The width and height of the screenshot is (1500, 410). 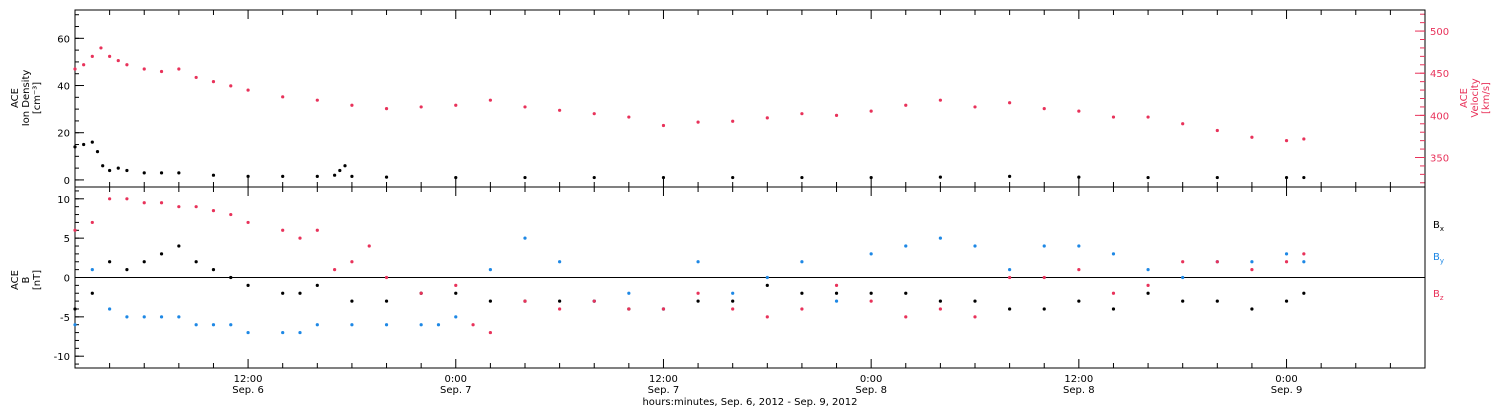 What do you see at coordinates (26, 98) in the screenshot?
I see `density-axis-label: ACE Ion Density [cm⁻³]` at bounding box center [26, 98].